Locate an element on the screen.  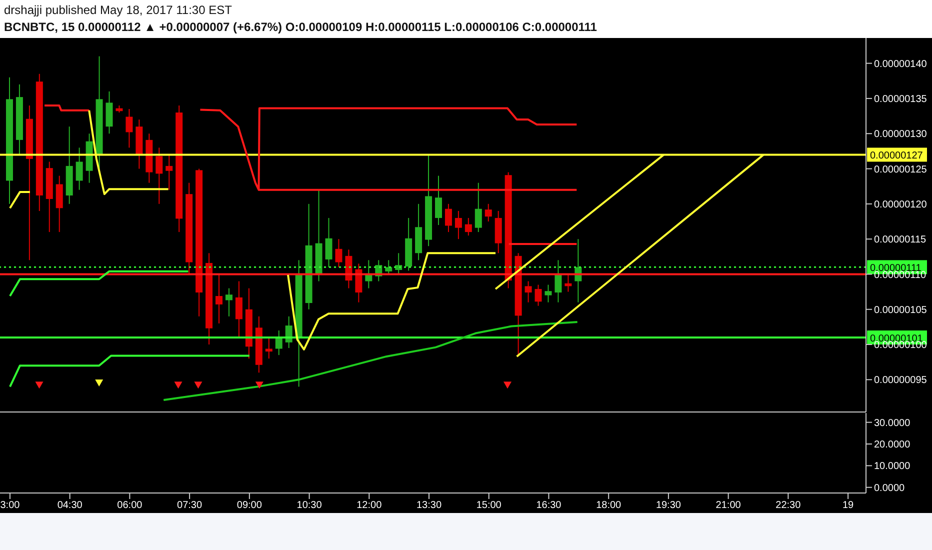
y-tick-label: 20.0000 is located at coordinates (892, 445).